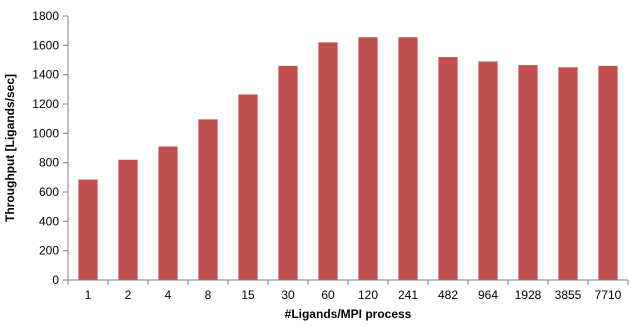 The width and height of the screenshot is (631, 326). Describe the element at coordinates (328, 295) in the screenshot. I see `x-tick-label: 60` at that location.